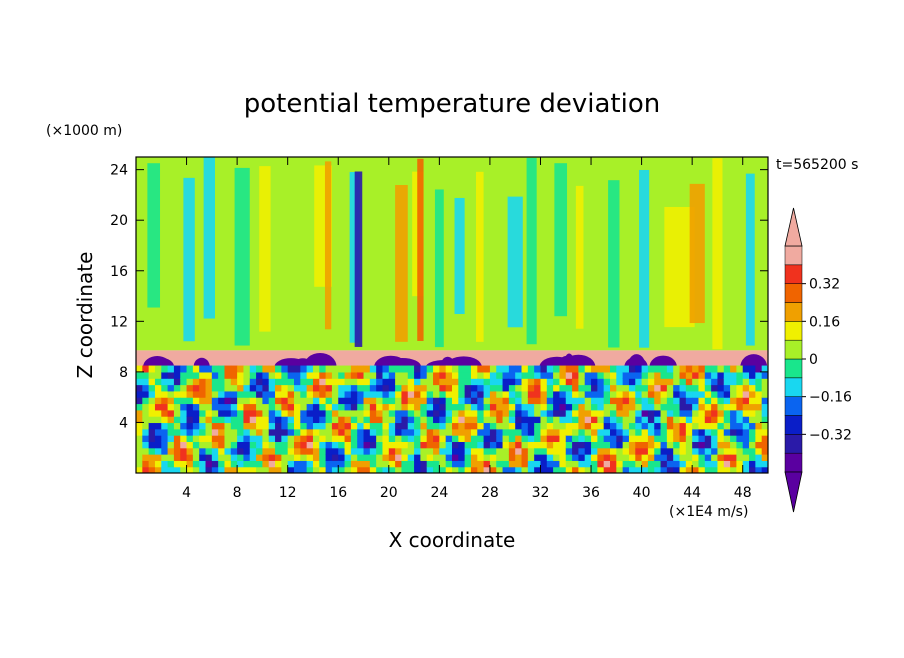  What do you see at coordinates (591, 493) in the screenshot?
I see `x-tick-label: 36` at bounding box center [591, 493].